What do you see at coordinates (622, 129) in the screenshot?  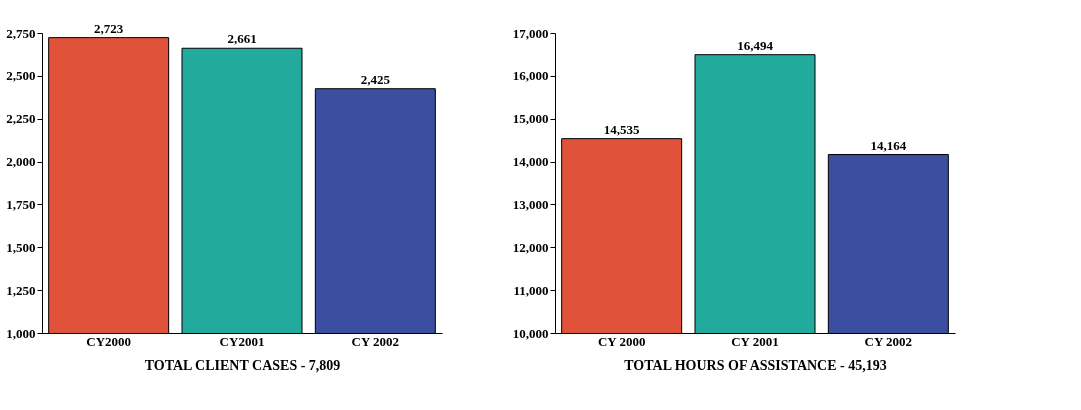 I see `data-label: 14,535` at bounding box center [622, 129].